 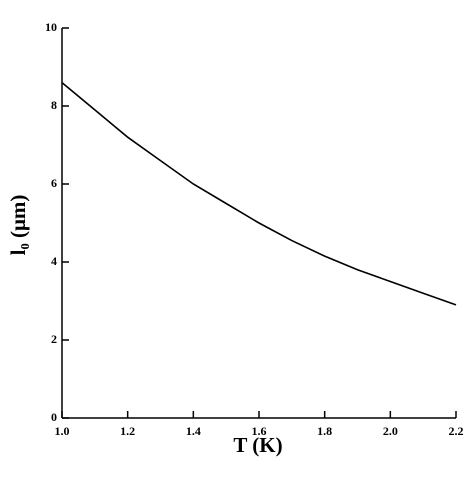 I want to click on y-tick-label: 2, so click(x=54, y=339).